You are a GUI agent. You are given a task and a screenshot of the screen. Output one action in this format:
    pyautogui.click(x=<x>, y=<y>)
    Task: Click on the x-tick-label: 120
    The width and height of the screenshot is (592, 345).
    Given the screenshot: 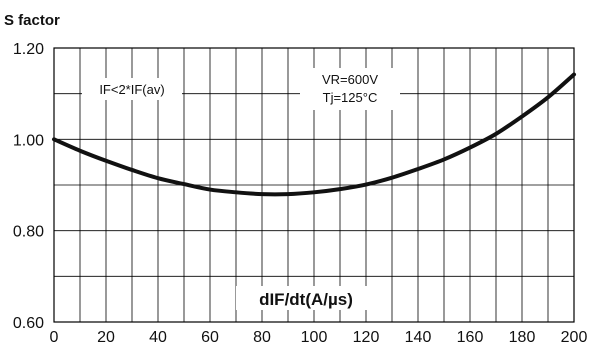 What is the action you would take?
    pyautogui.click(x=366, y=337)
    